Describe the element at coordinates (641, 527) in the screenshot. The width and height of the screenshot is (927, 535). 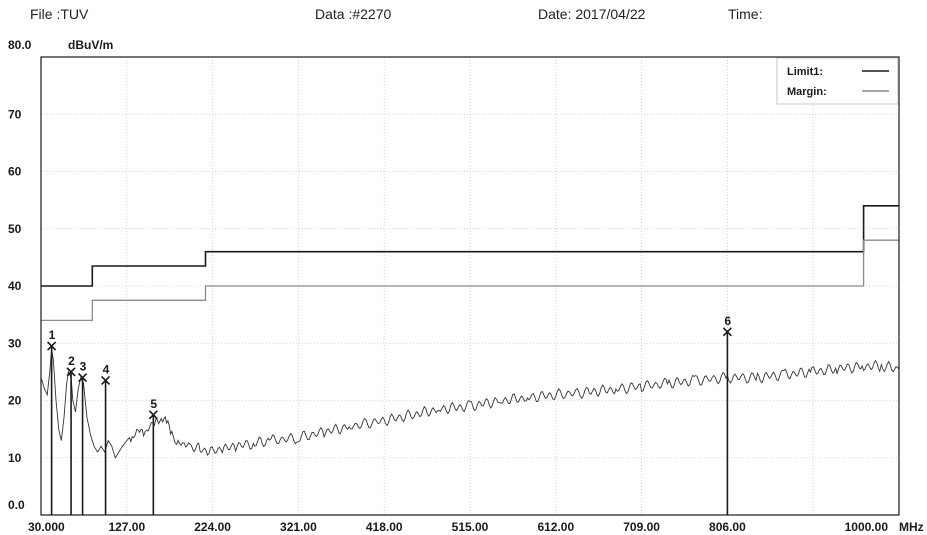
I see `x-tick-label: 709.00` at that location.